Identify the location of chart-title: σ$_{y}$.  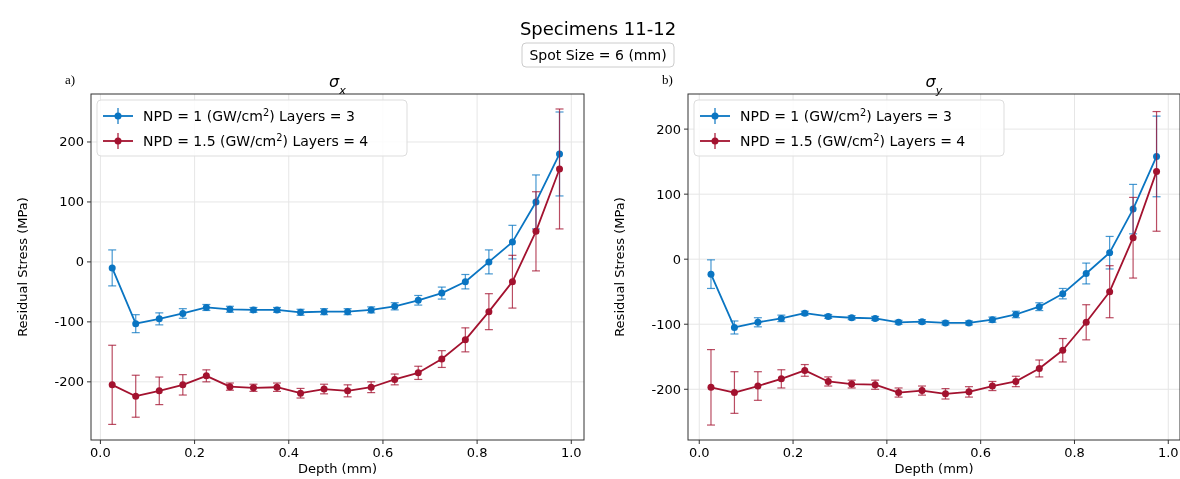
(934, 84).